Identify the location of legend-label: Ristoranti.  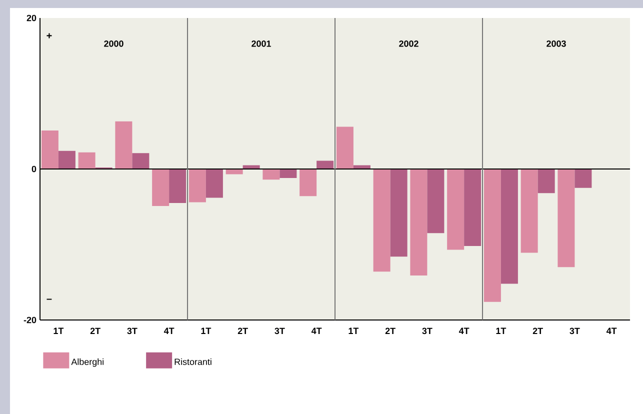
(193, 361).